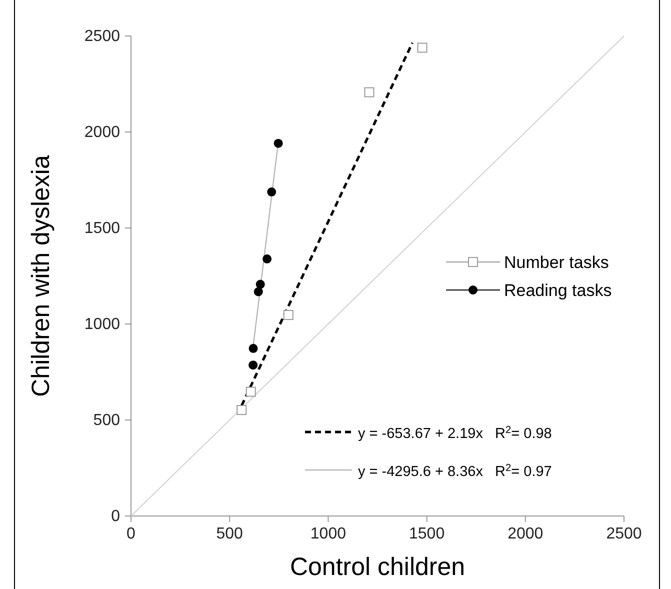 This screenshot has width=671, height=589. Describe the element at coordinates (328, 533) in the screenshot. I see `x-tick-label: 1000` at that location.